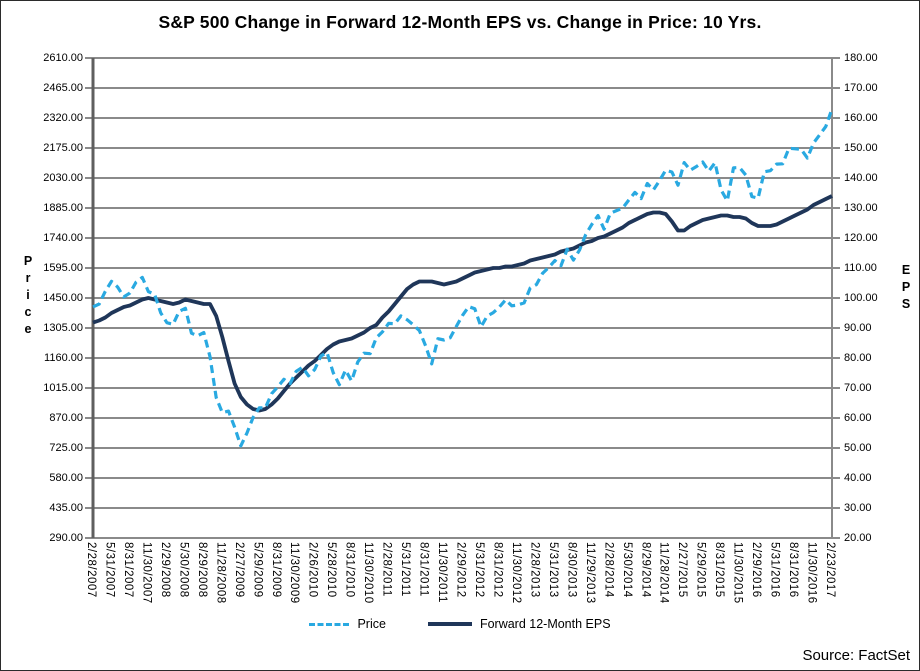 Image resolution: width=920 pixels, height=671 pixels. I want to click on x-axis-tick-label: 5/30/2014, so click(626, 570).